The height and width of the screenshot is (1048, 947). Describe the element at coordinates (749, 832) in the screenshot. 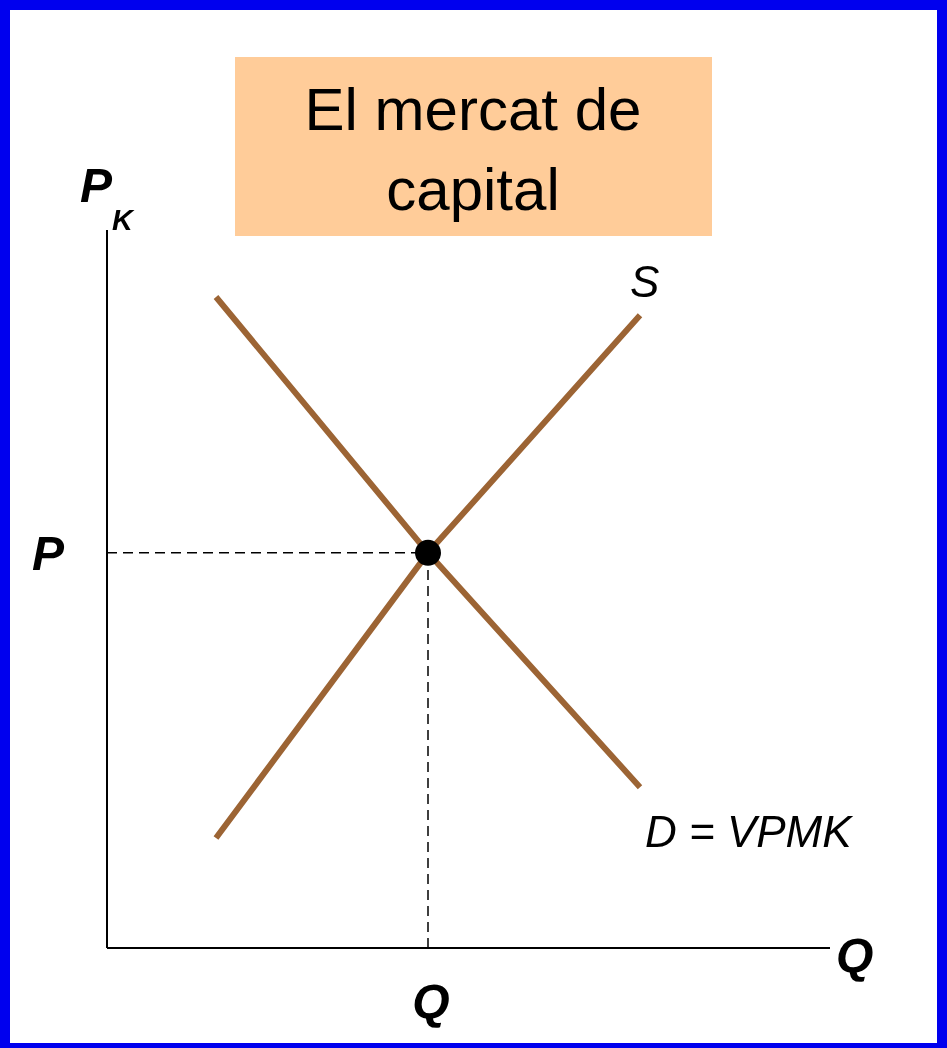

I see `series-label: D = VPMK` at that location.